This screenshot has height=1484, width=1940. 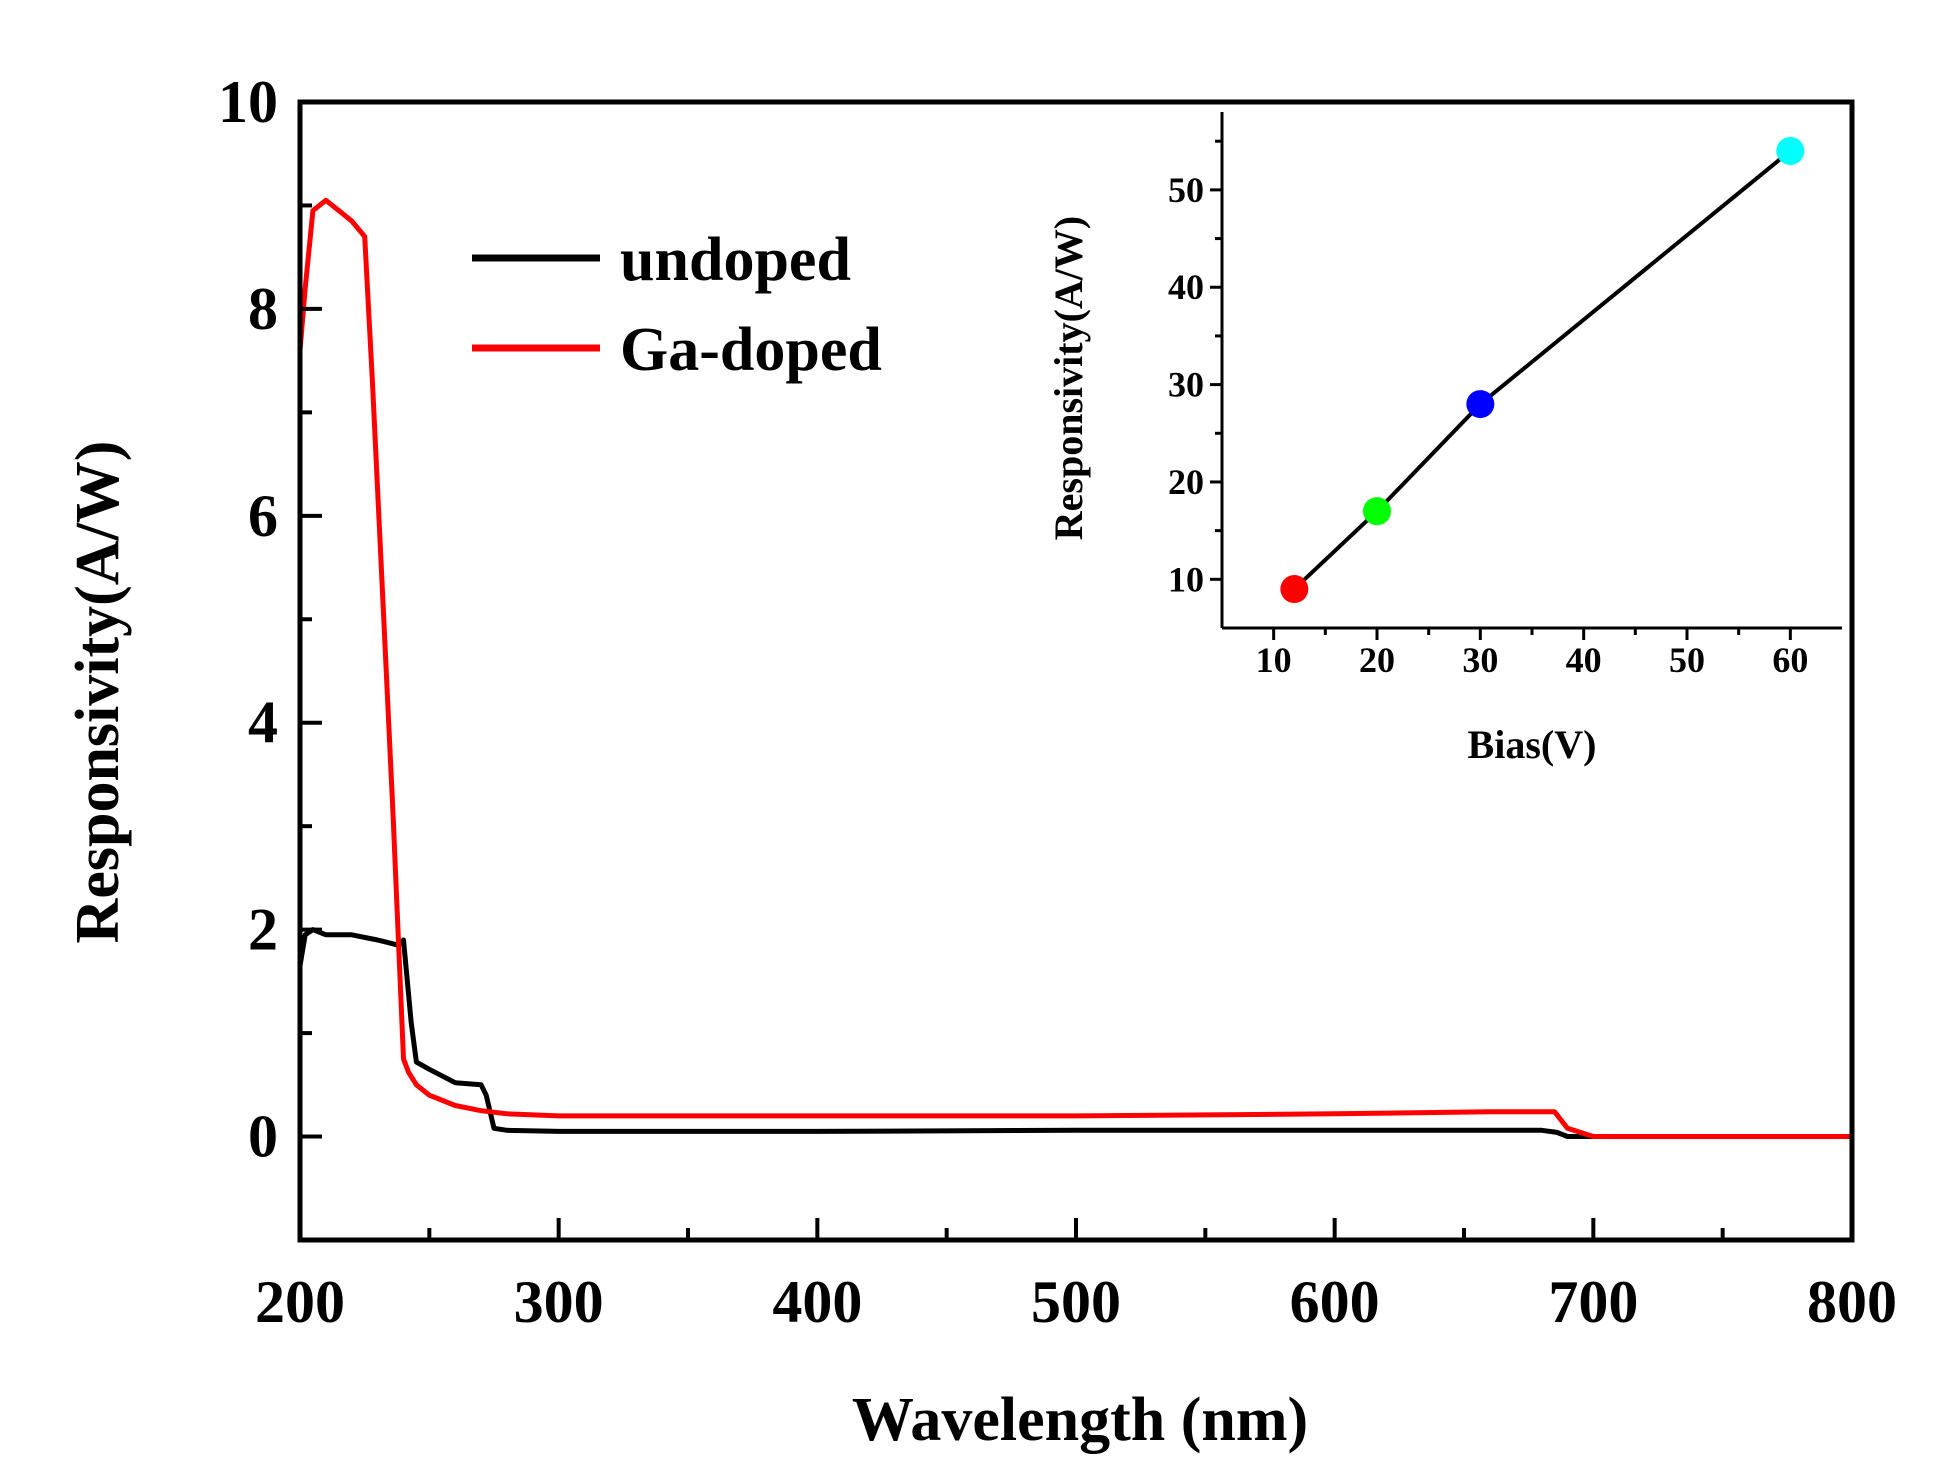 What do you see at coordinates (1186, 579) in the screenshot?
I see `inset-y-tick-label: 10` at bounding box center [1186, 579].